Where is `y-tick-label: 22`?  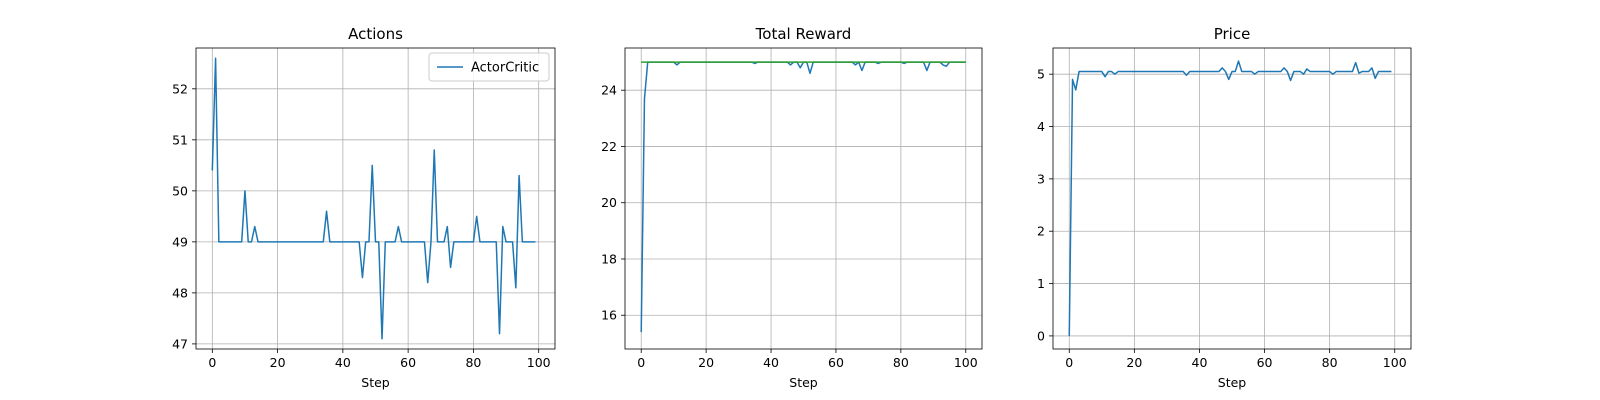 y-tick-label: 22 is located at coordinates (609, 146).